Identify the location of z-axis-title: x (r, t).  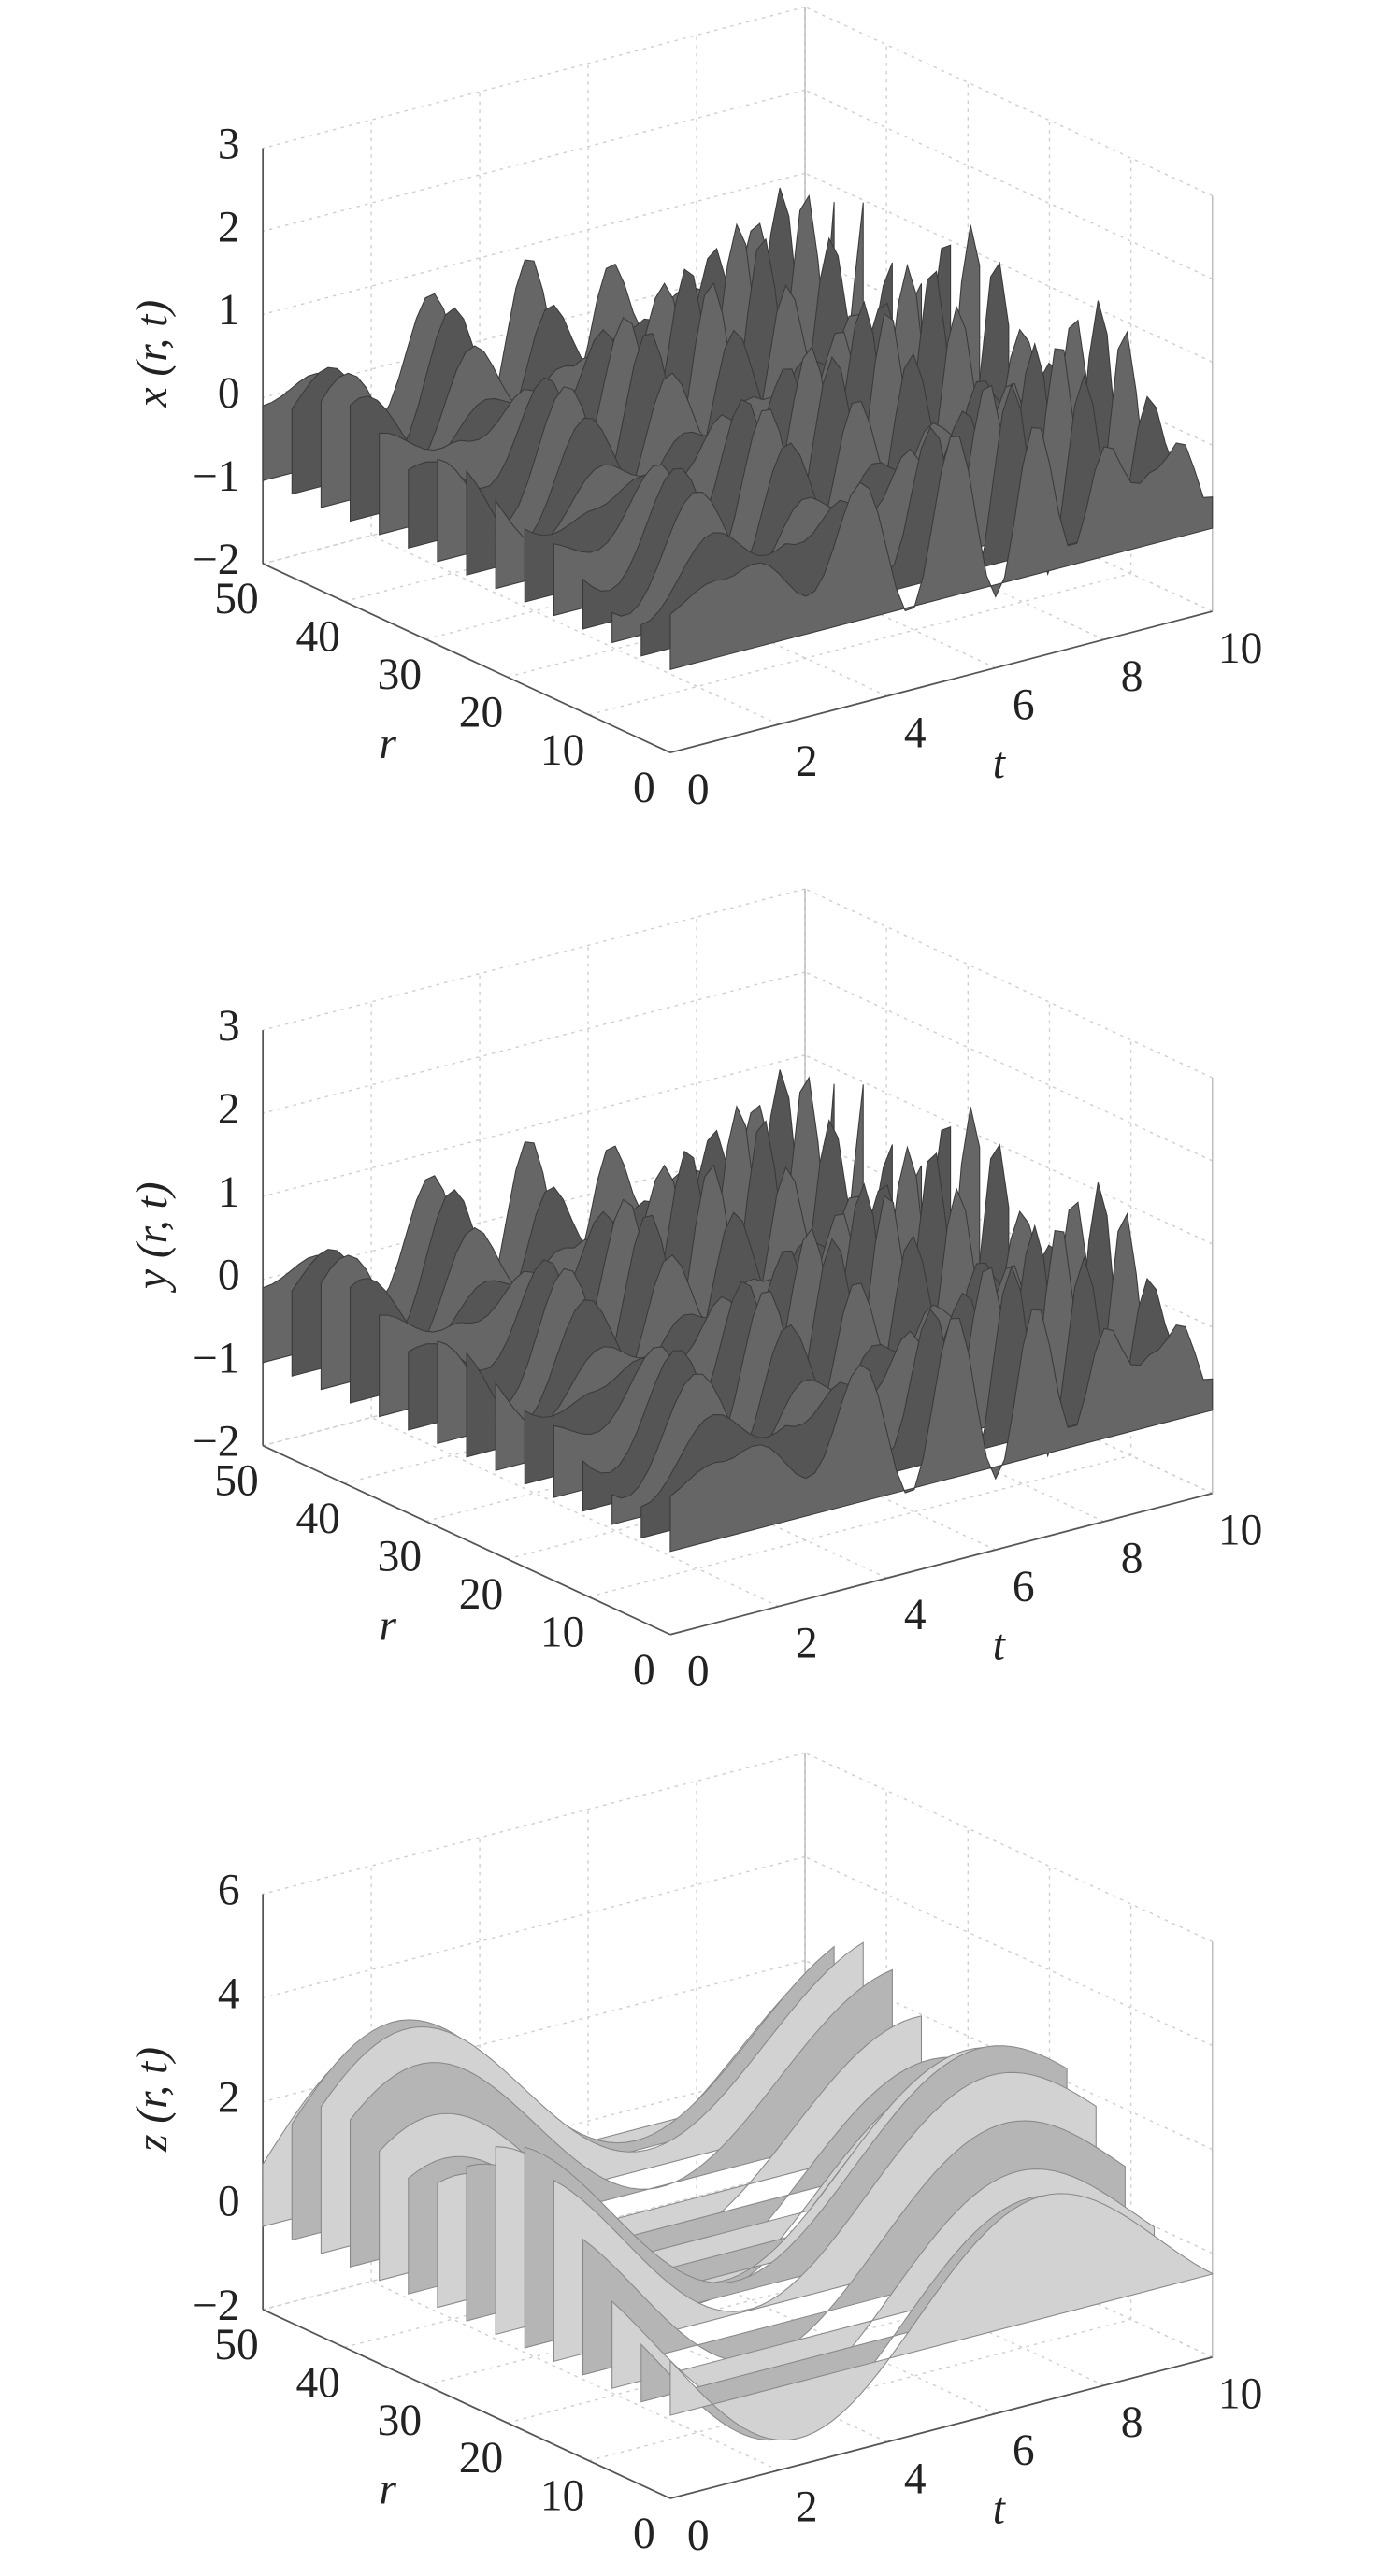
(152, 354).